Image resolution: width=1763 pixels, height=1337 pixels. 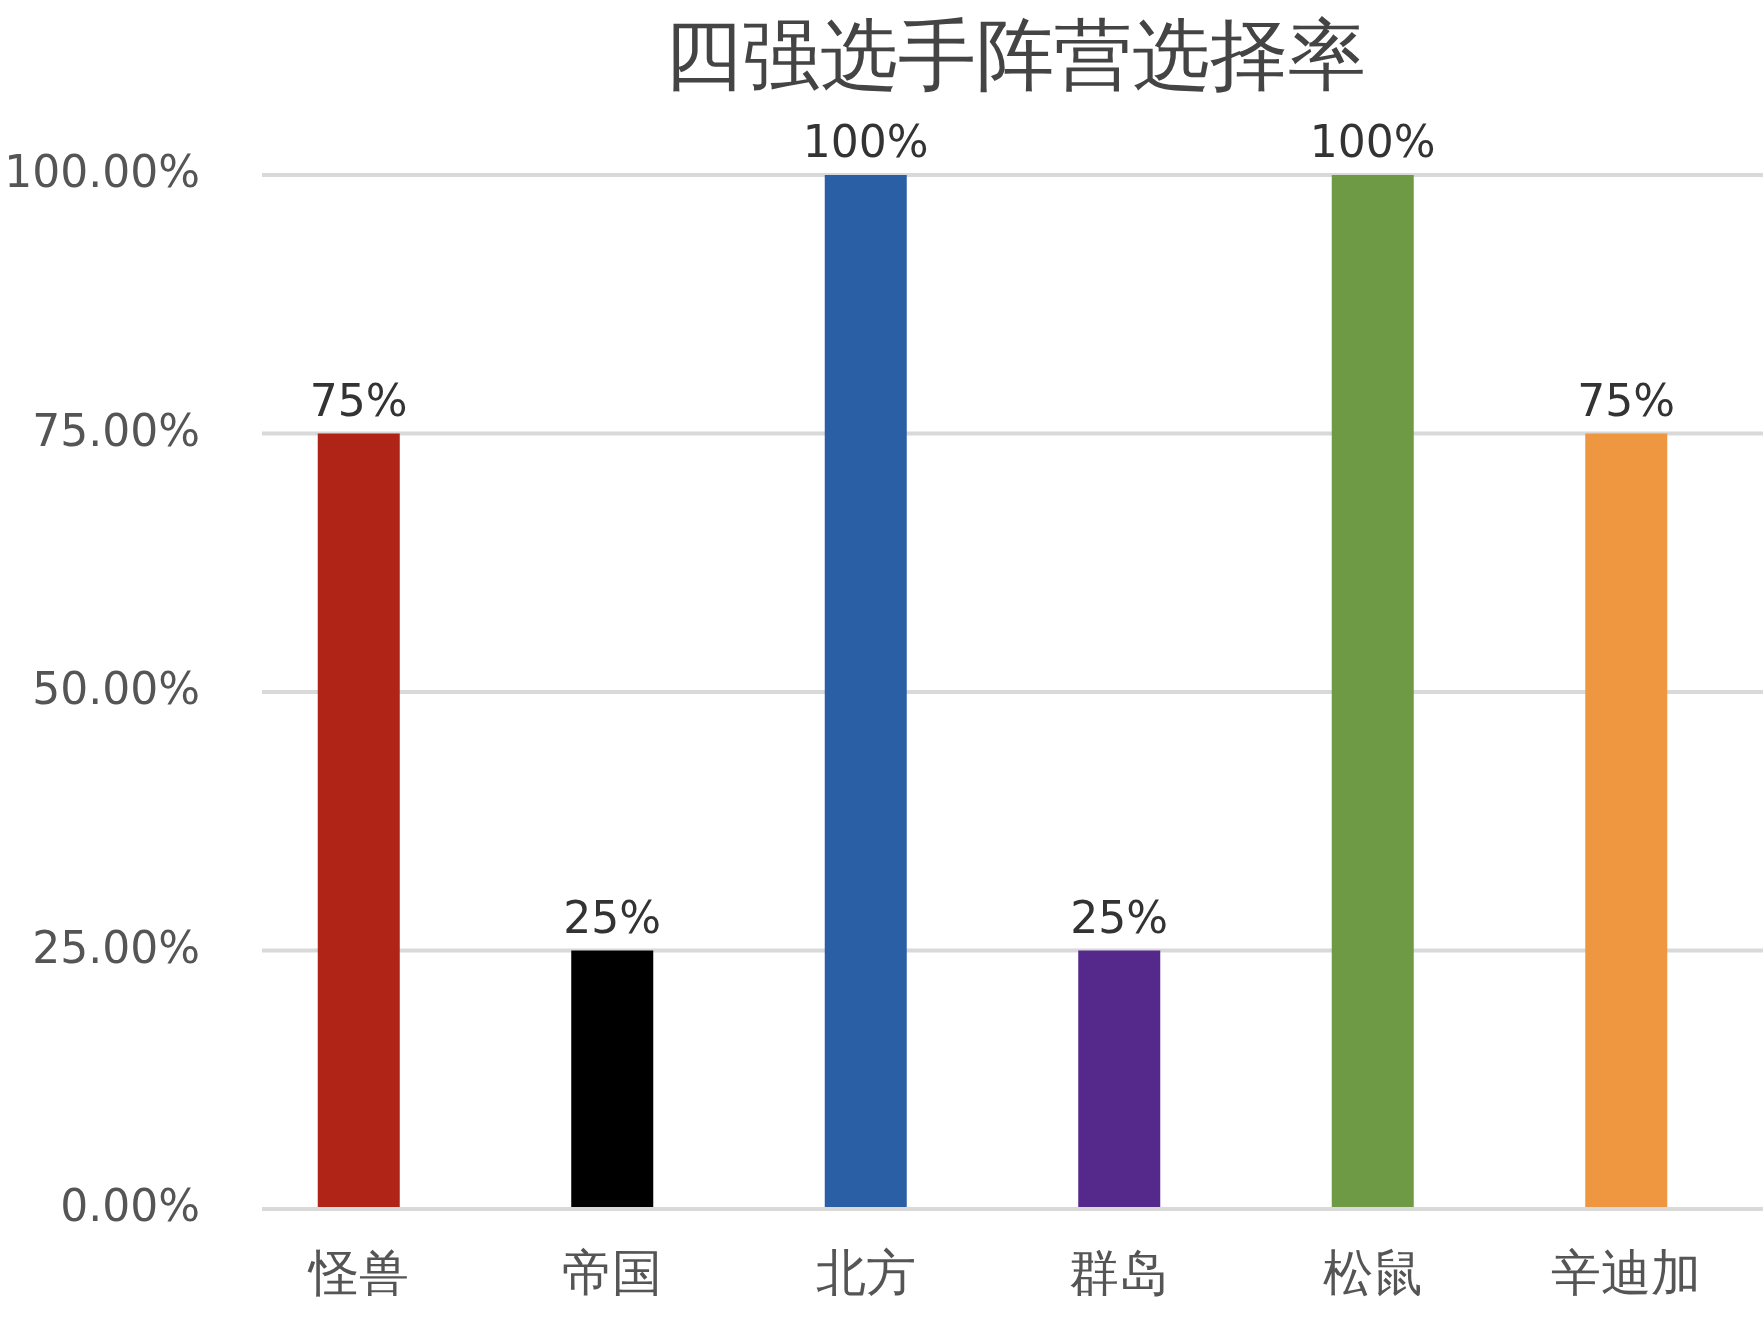 I want to click on y-tick-label: 75.00%, so click(x=116, y=430).